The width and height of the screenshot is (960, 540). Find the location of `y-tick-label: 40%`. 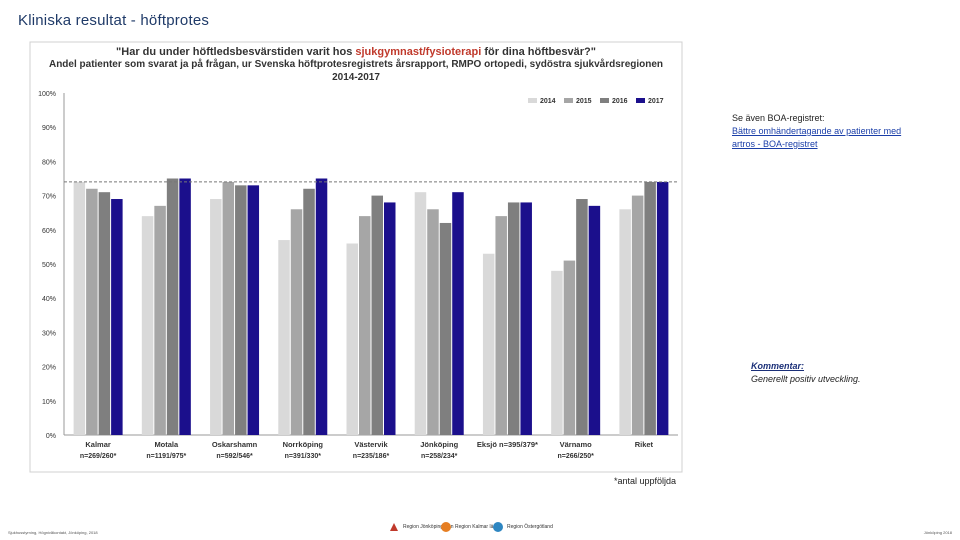

y-tick-label: 40% is located at coordinates (49, 299).